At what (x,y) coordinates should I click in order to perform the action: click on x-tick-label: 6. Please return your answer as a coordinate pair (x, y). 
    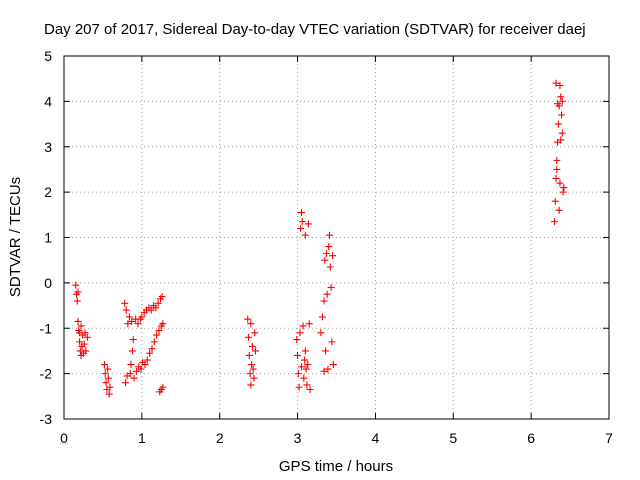
    Looking at the image, I should click on (531, 438).